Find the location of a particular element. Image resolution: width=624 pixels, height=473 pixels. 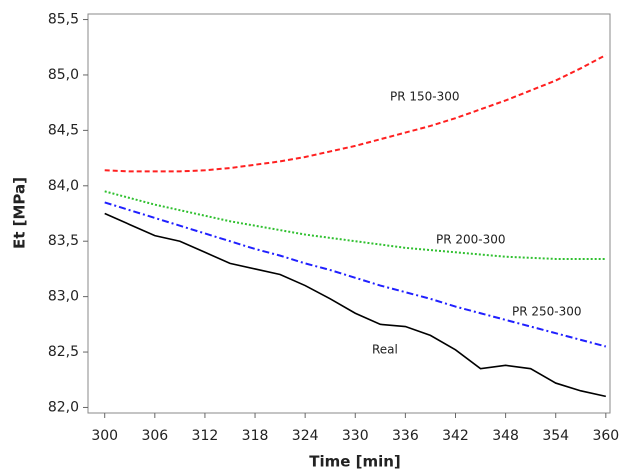

x-tick-label: 354 is located at coordinates (555, 436).